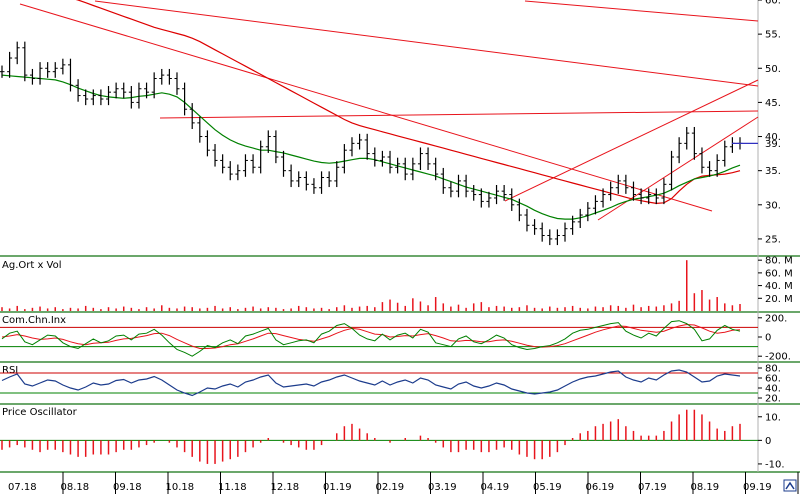 The image size is (800, 494). What do you see at coordinates (392, 439) in the screenshot?
I see `osc-panel: 10. 0 -10.` at bounding box center [392, 439].